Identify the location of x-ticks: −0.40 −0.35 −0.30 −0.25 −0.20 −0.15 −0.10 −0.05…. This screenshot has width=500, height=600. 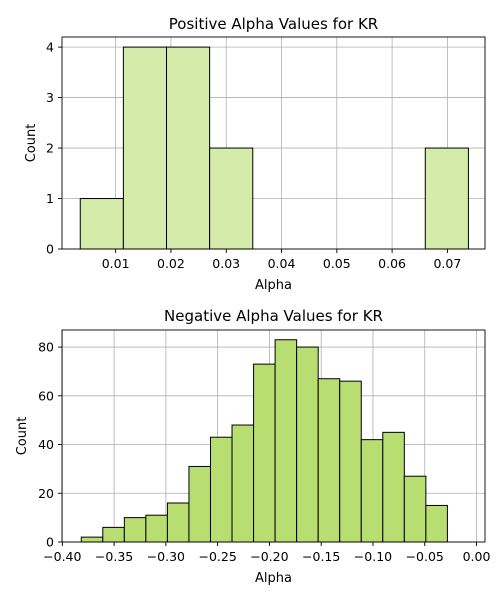
(266, 553).